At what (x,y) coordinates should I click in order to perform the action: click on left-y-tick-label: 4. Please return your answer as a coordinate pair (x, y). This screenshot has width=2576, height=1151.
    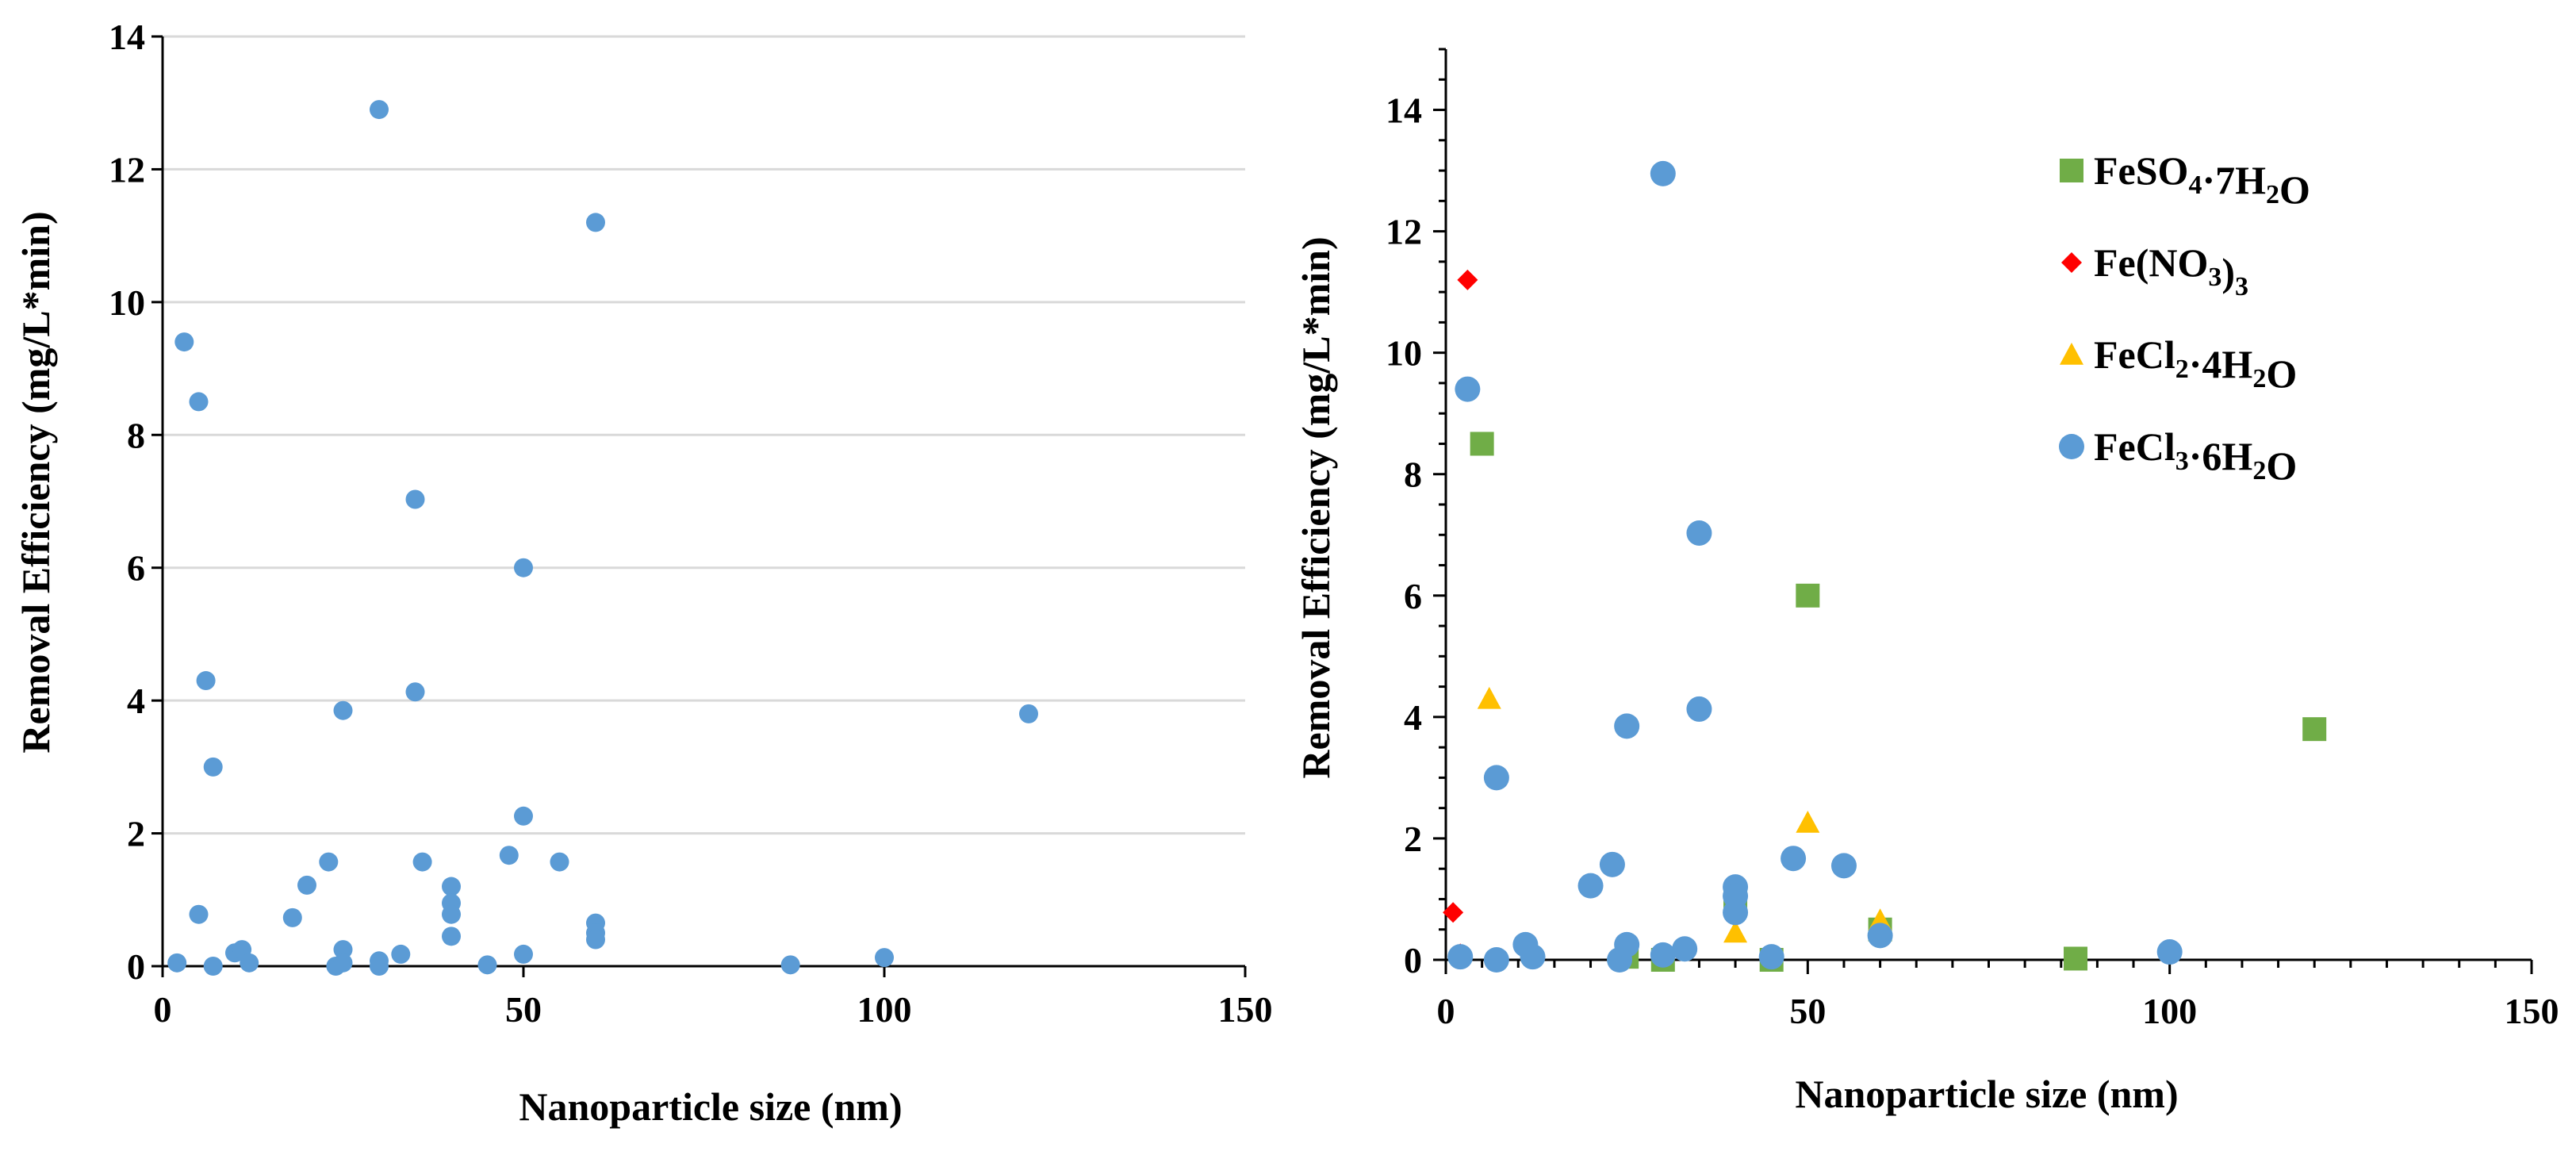
    Looking at the image, I should click on (136, 701).